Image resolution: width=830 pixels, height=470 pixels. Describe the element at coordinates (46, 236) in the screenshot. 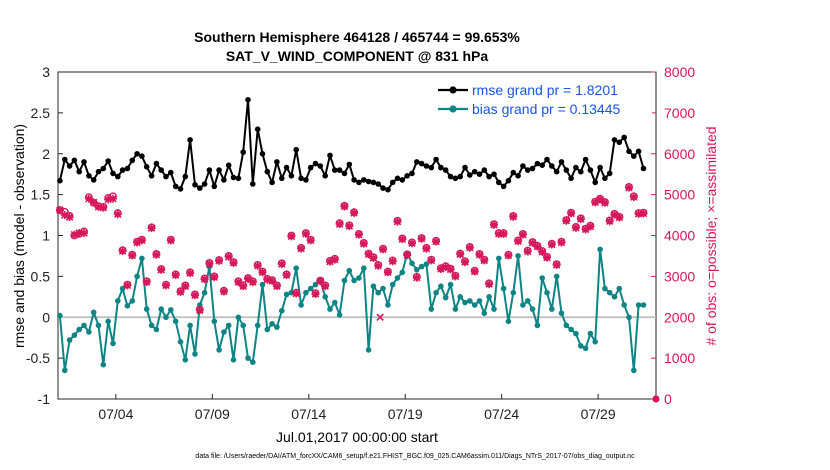

I see `y-left-tick-label: 1` at that location.